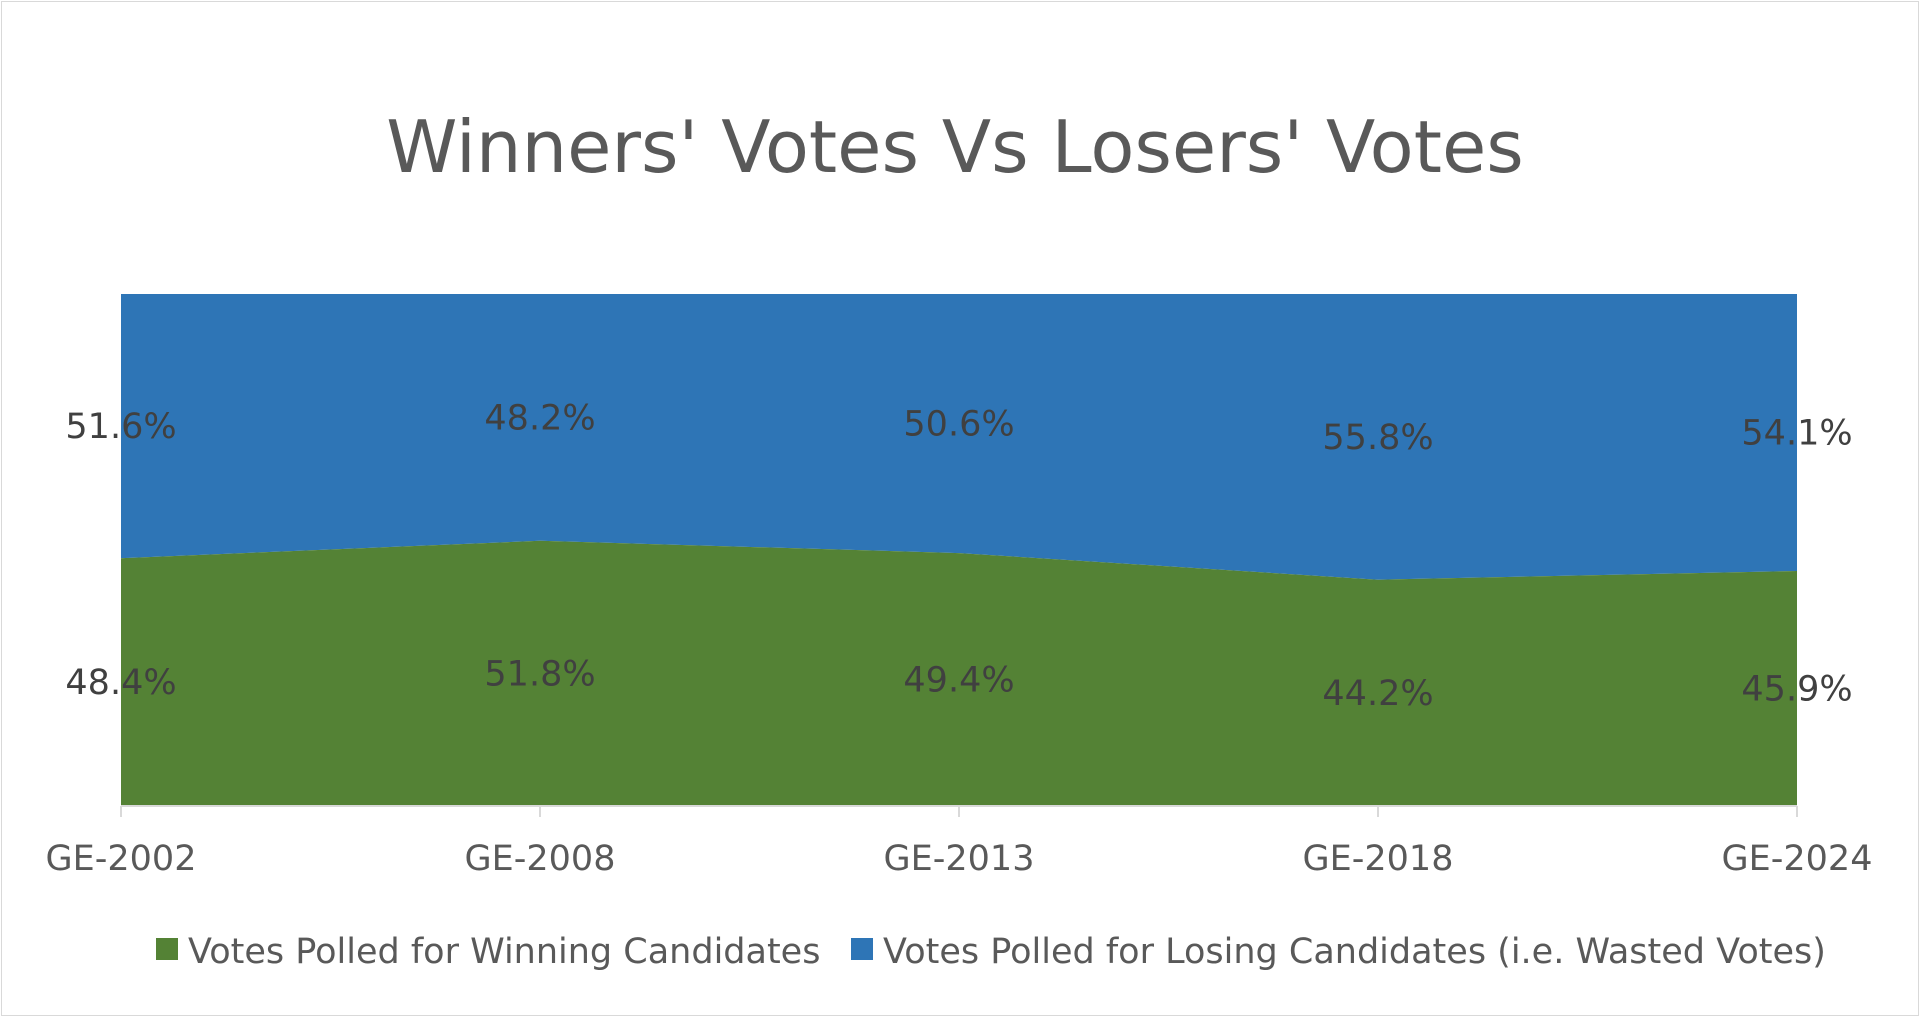 Image resolution: width=1920 pixels, height=1017 pixels. I want to click on legend-label: Votes Polled for Winning Candidates, so click(504, 952).